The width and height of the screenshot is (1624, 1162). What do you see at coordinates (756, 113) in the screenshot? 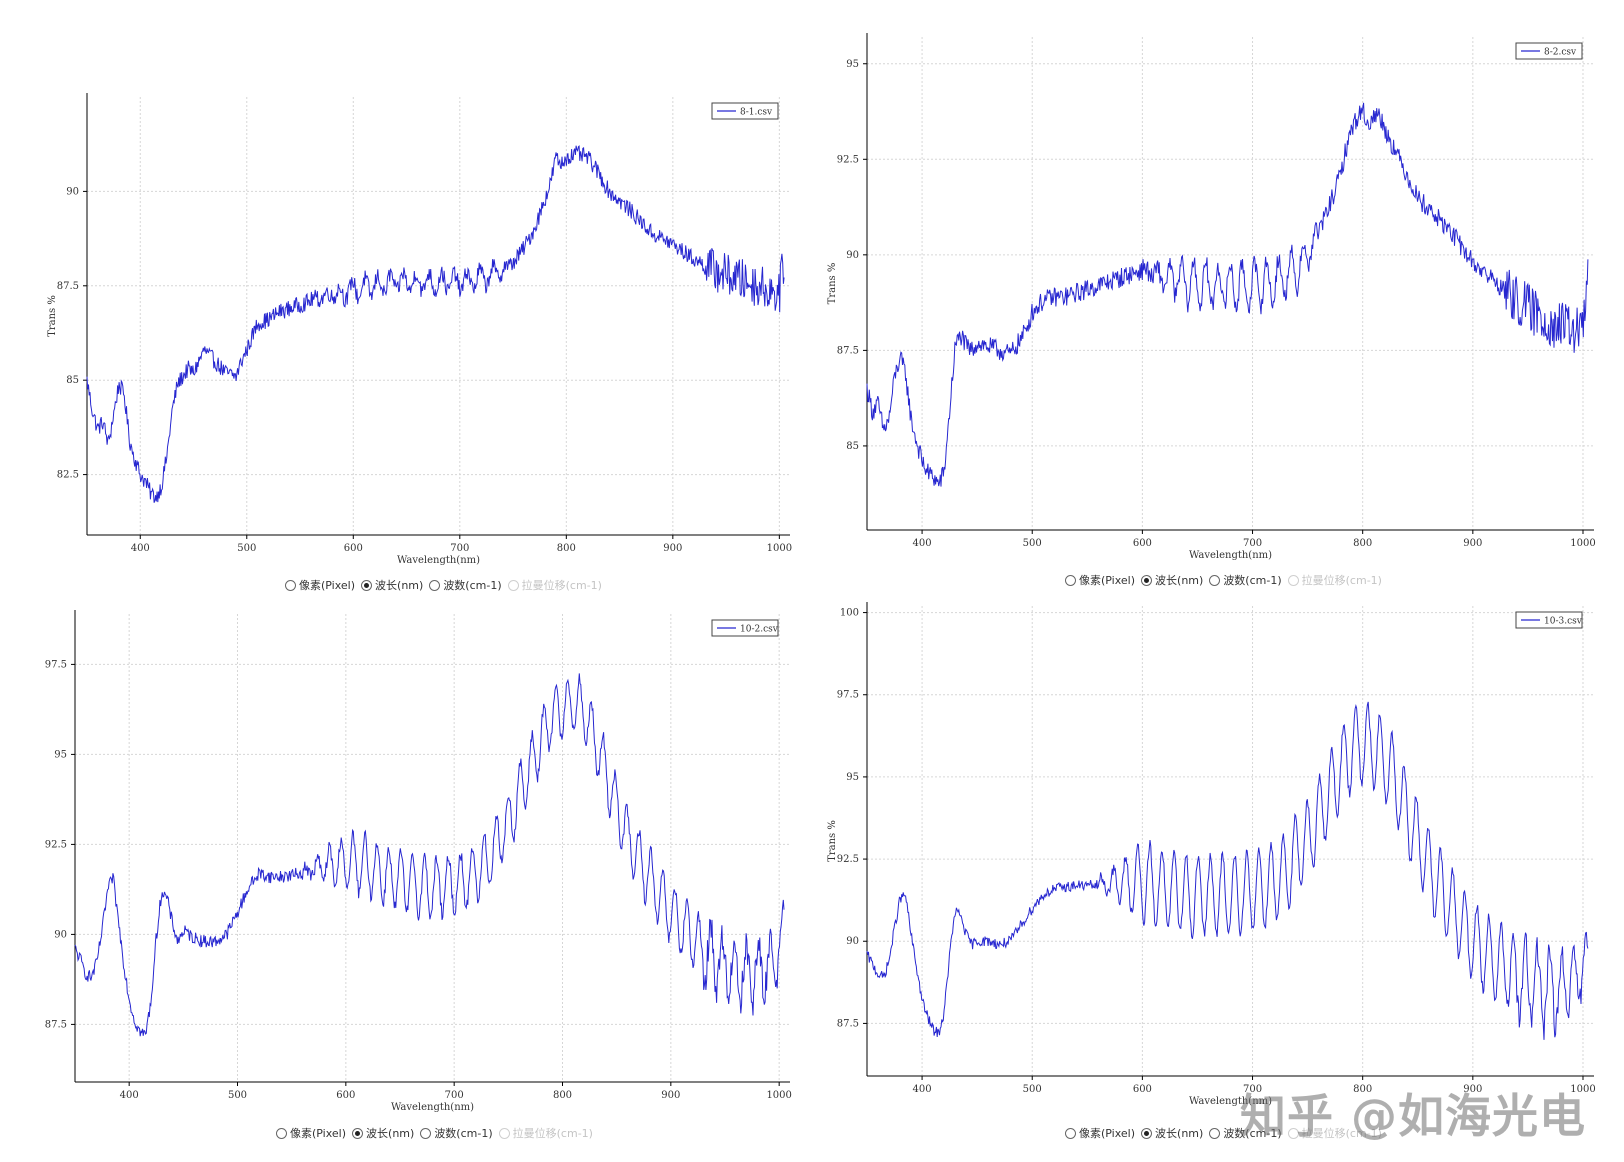
I see `legend-label: 8-1.csv` at bounding box center [756, 113].